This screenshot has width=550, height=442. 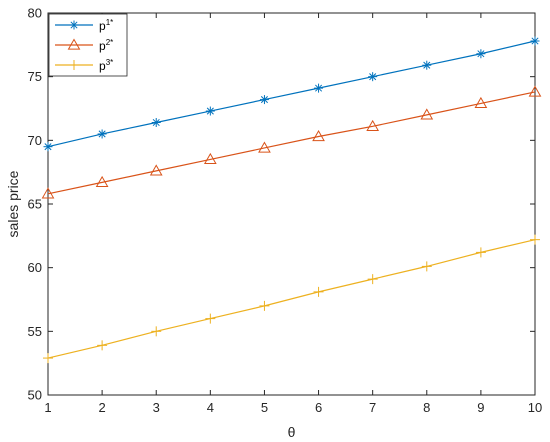 What do you see at coordinates (35, 331) in the screenshot?
I see `y-tick-label: 55` at bounding box center [35, 331].